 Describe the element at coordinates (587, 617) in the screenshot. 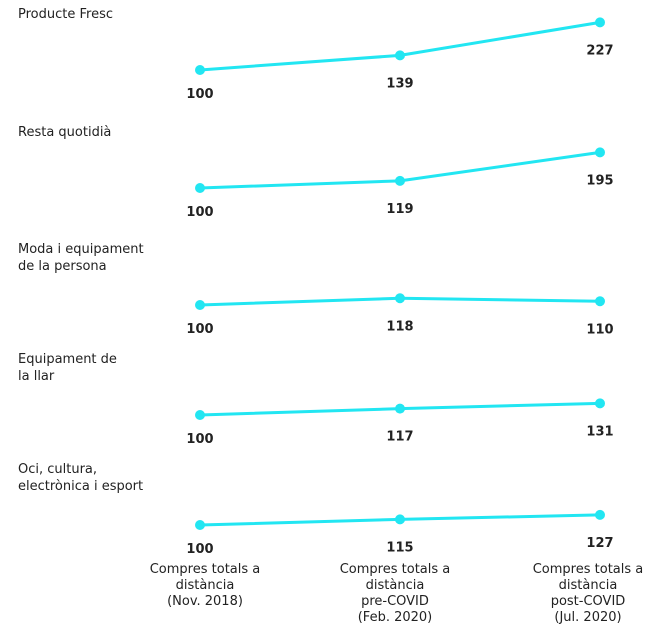

I see `category-label: (Jul. 2020)` at that location.